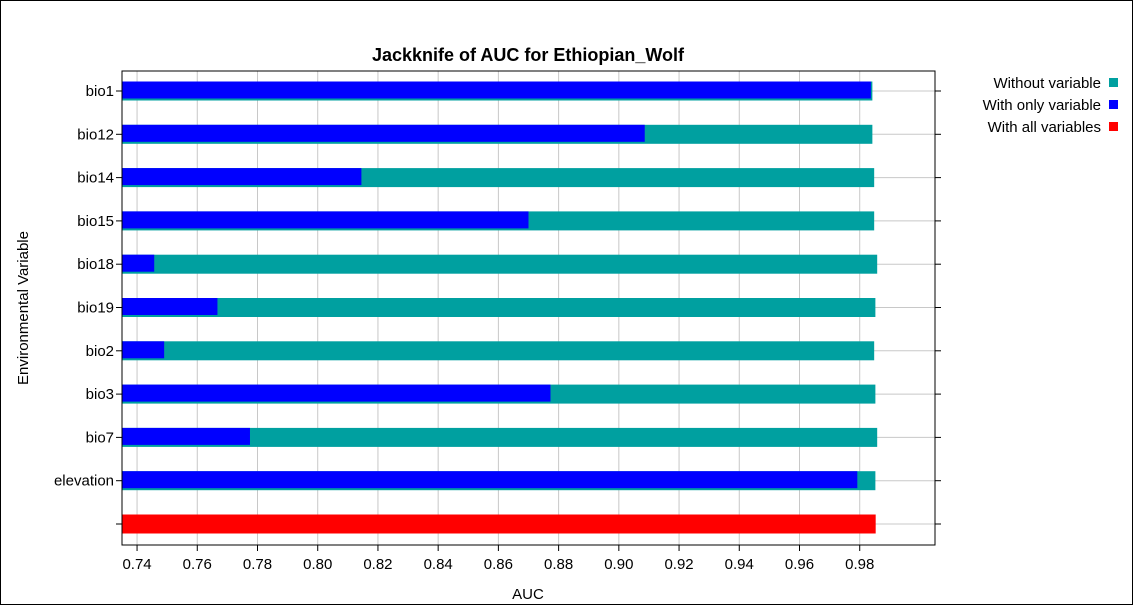 The image size is (1133, 605). Describe the element at coordinates (100, 394) in the screenshot. I see `y-tick-label: bio3` at that location.